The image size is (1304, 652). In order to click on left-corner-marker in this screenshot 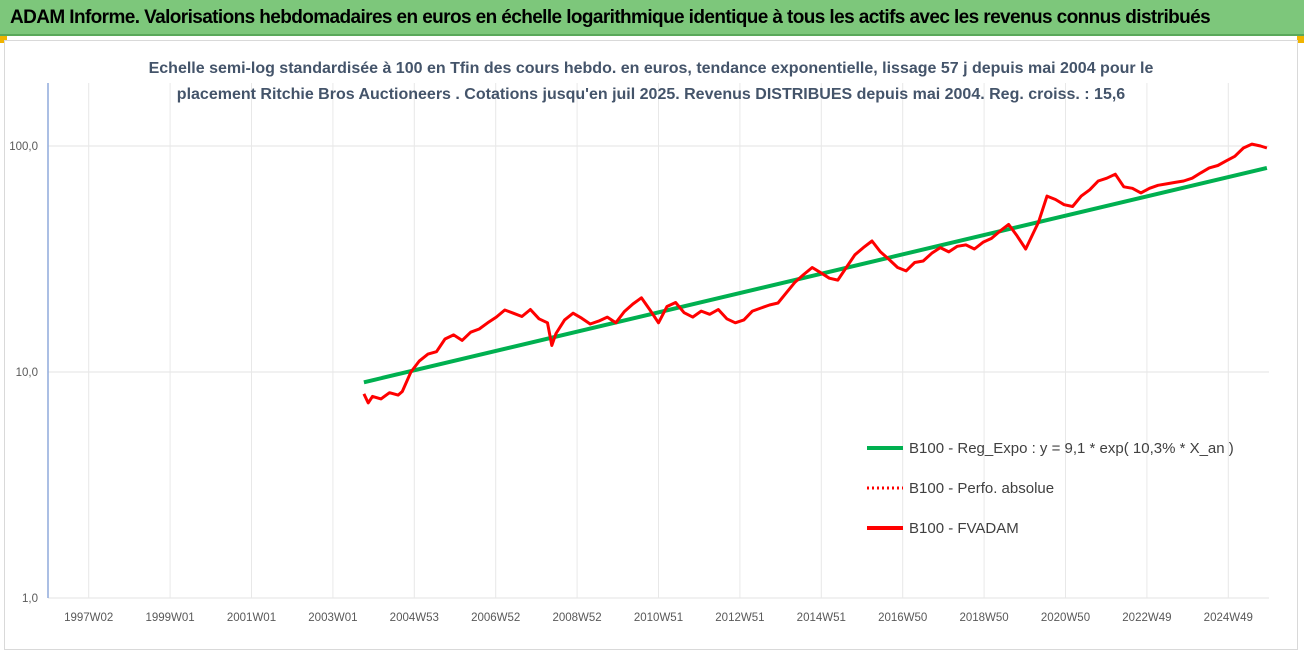, I will do `click(3, 39)`.